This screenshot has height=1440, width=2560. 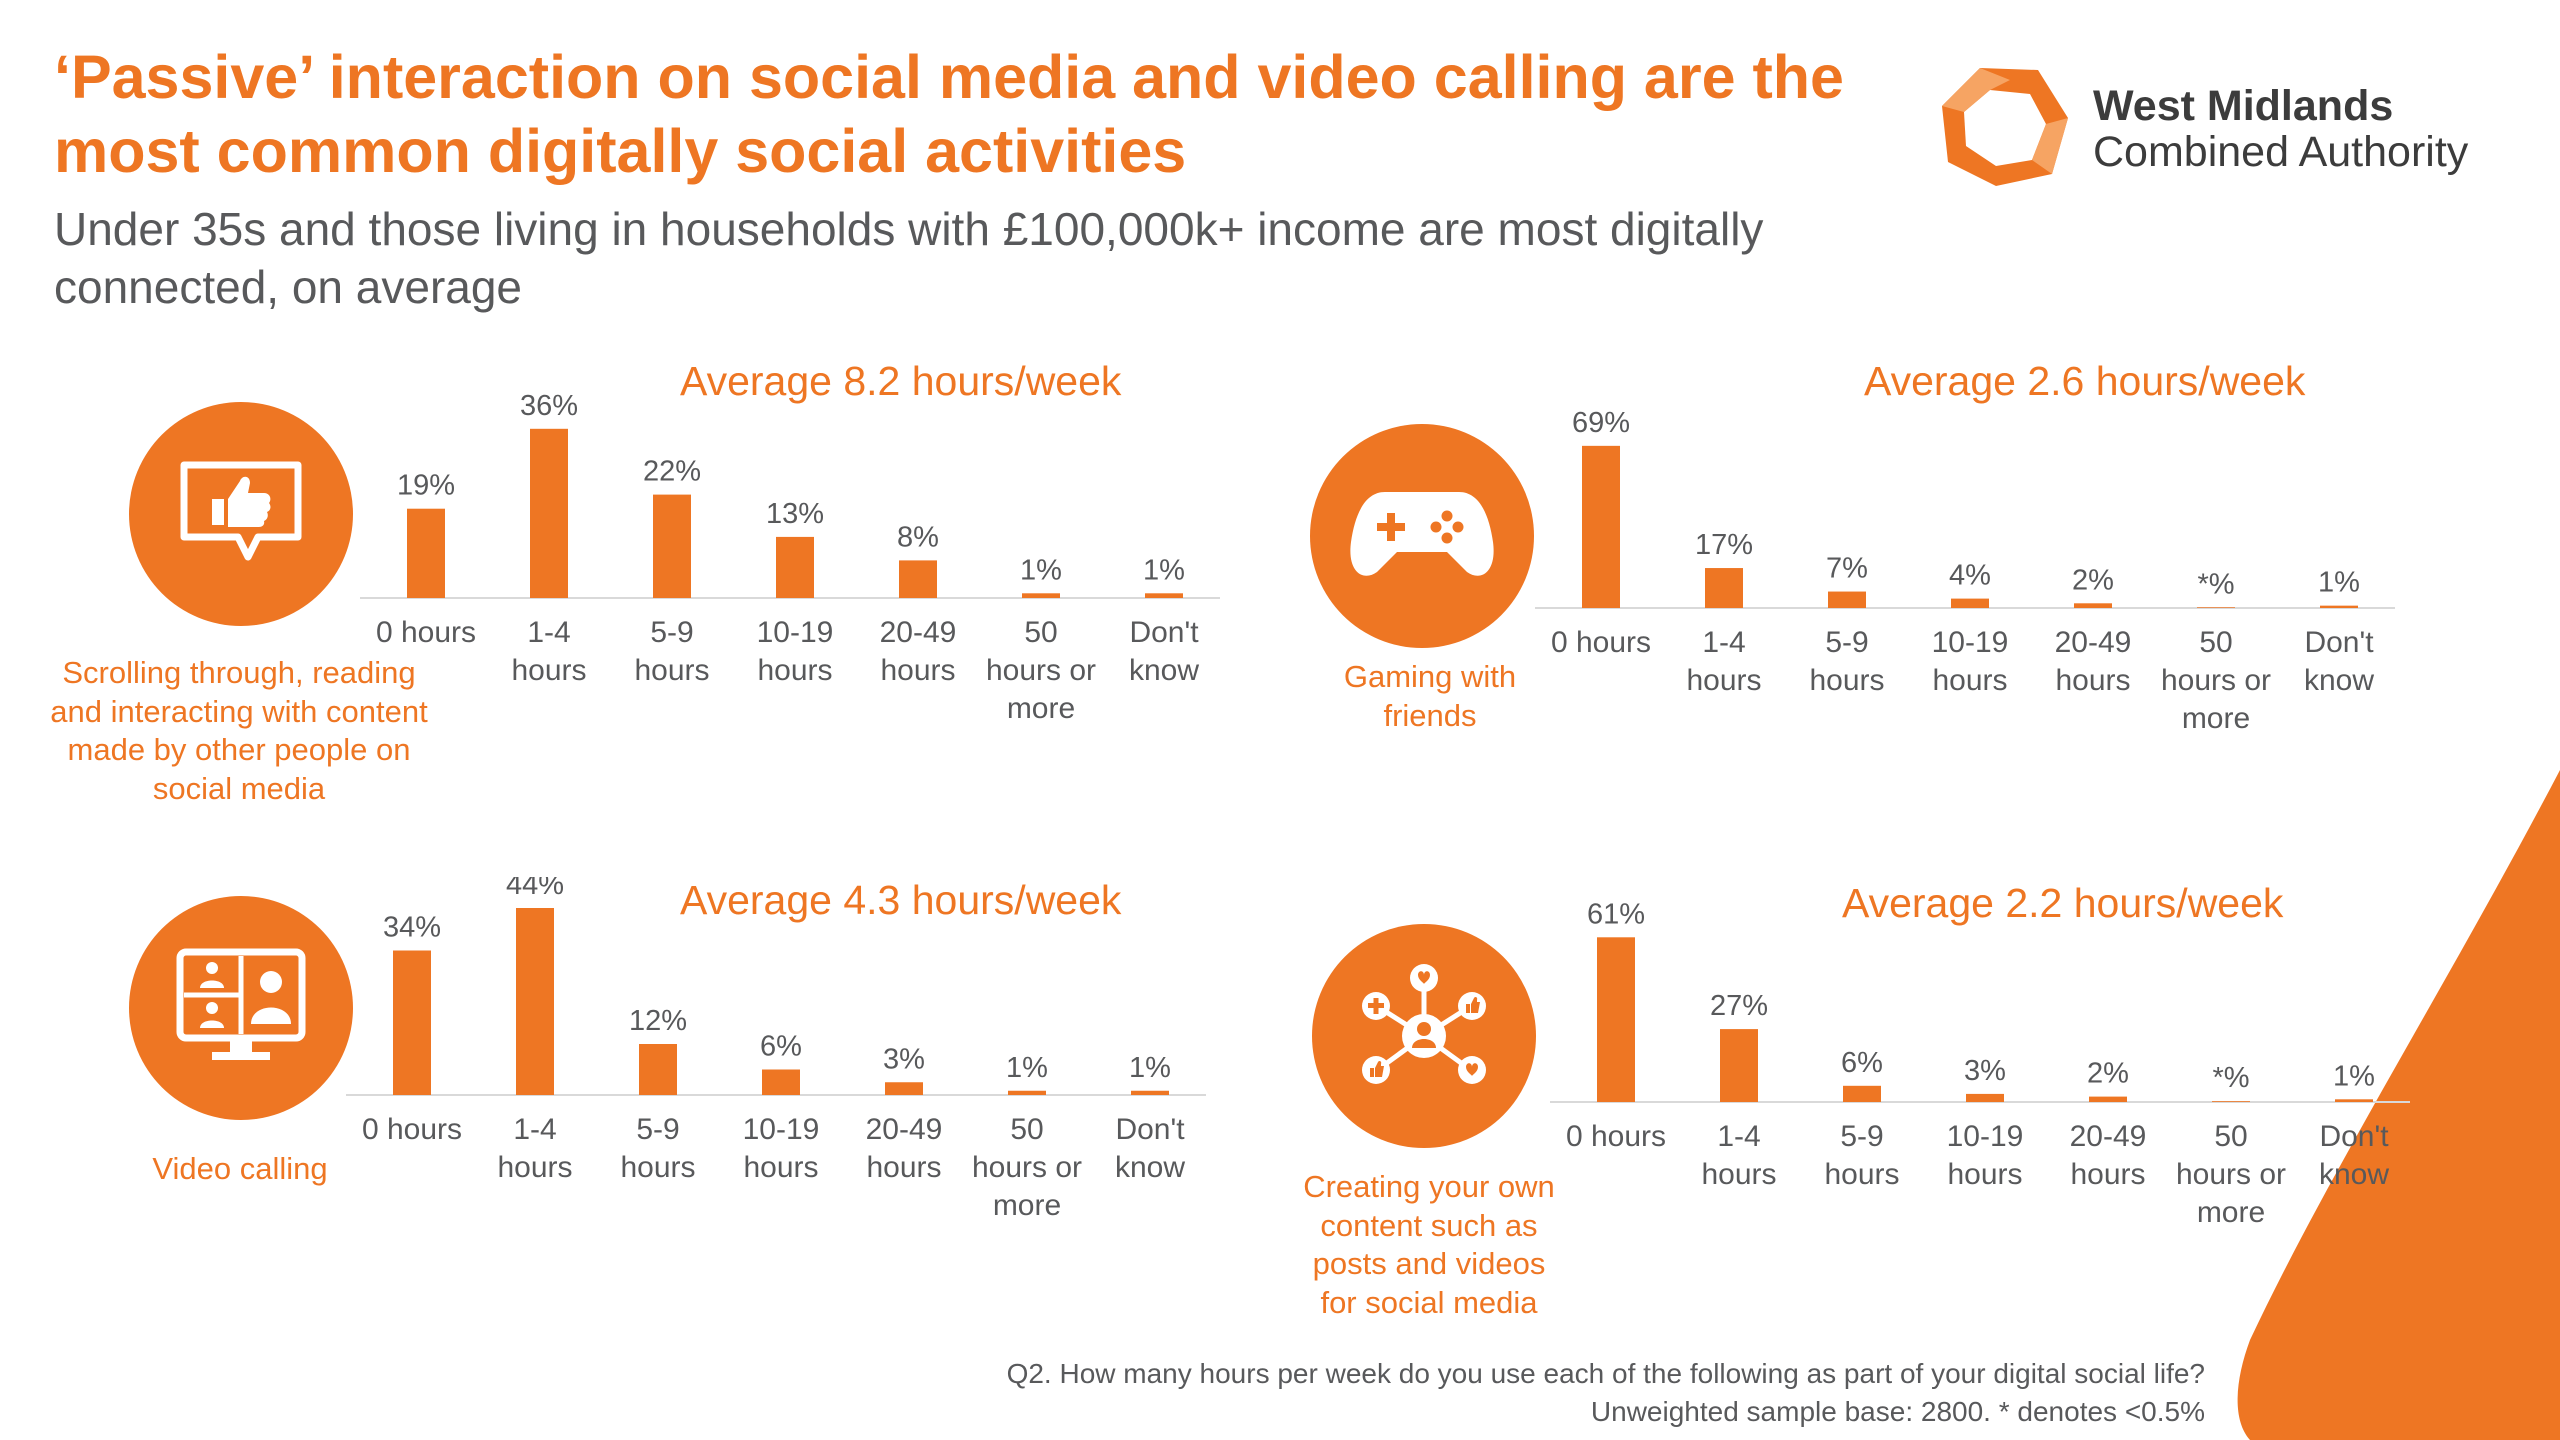 What do you see at coordinates (1739, 1006) in the screenshot?
I see `data-label-2: 27%` at bounding box center [1739, 1006].